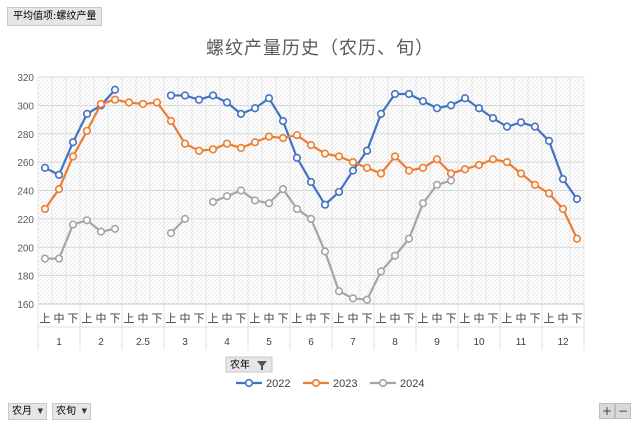 The image size is (640, 427). What do you see at coordinates (25, 135) in the screenshot?
I see `y-tick-label: 280` at bounding box center [25, 135].